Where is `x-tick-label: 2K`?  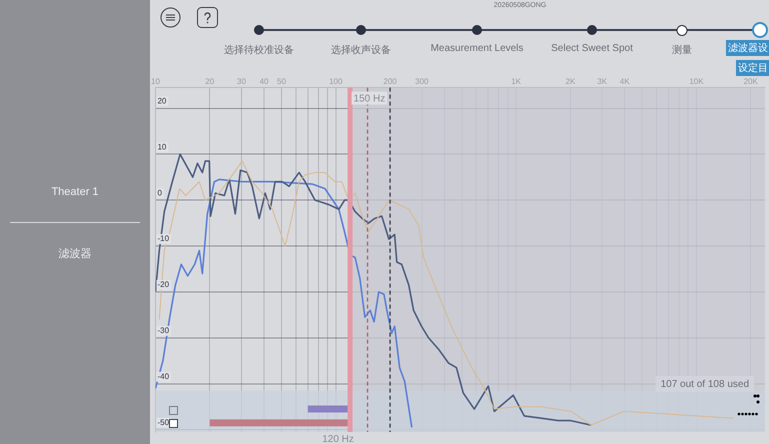
x-tick-label: 2K is located at coordinates (570, 81).